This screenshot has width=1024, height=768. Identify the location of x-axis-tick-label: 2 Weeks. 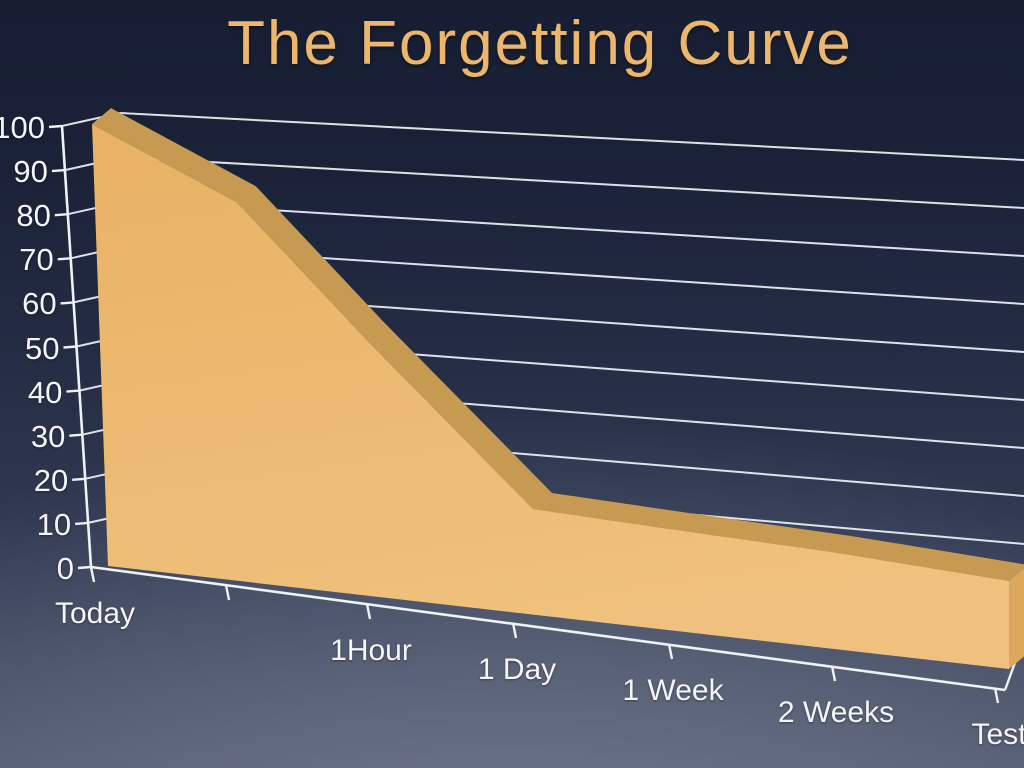
(836, 712).